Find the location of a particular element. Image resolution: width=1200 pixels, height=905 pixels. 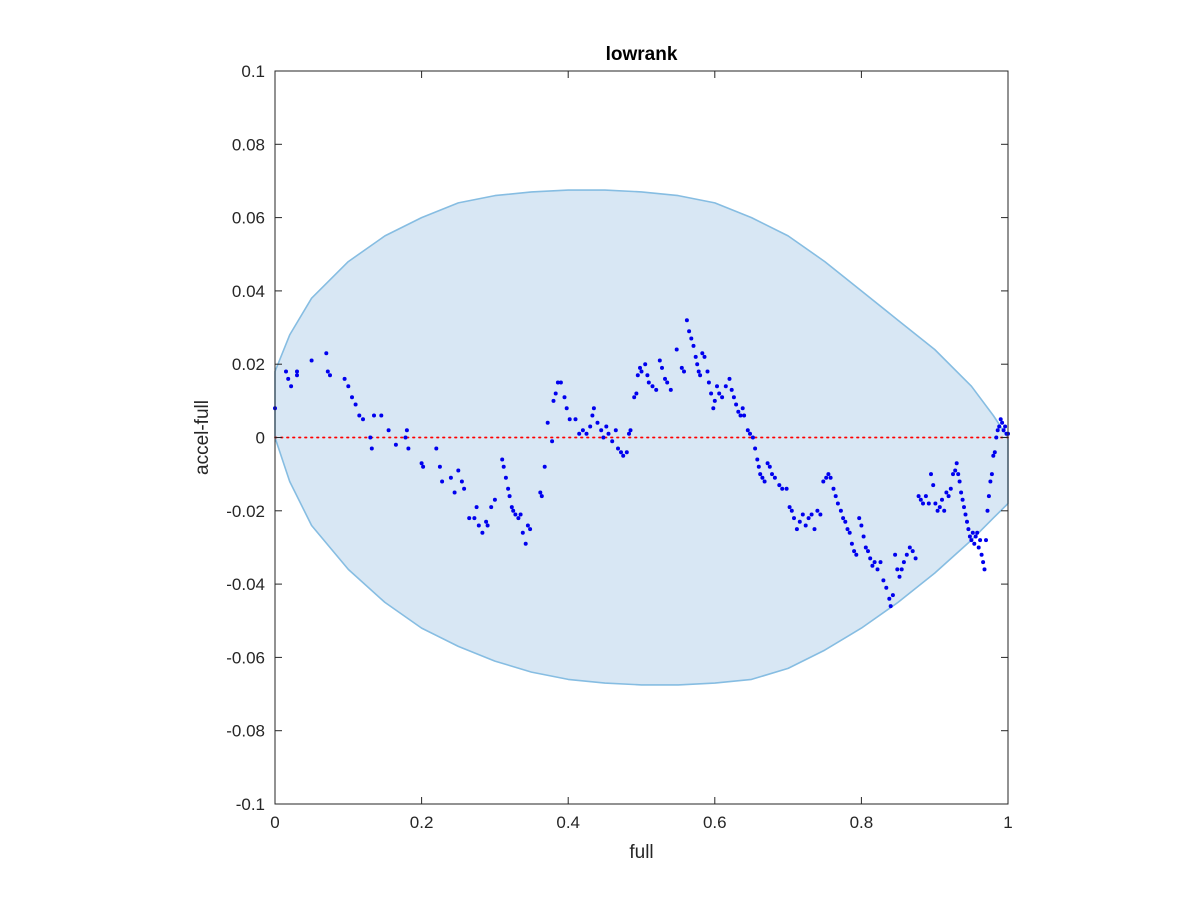

y-tick-label: -0.08 is located at coordinates (245, 731).